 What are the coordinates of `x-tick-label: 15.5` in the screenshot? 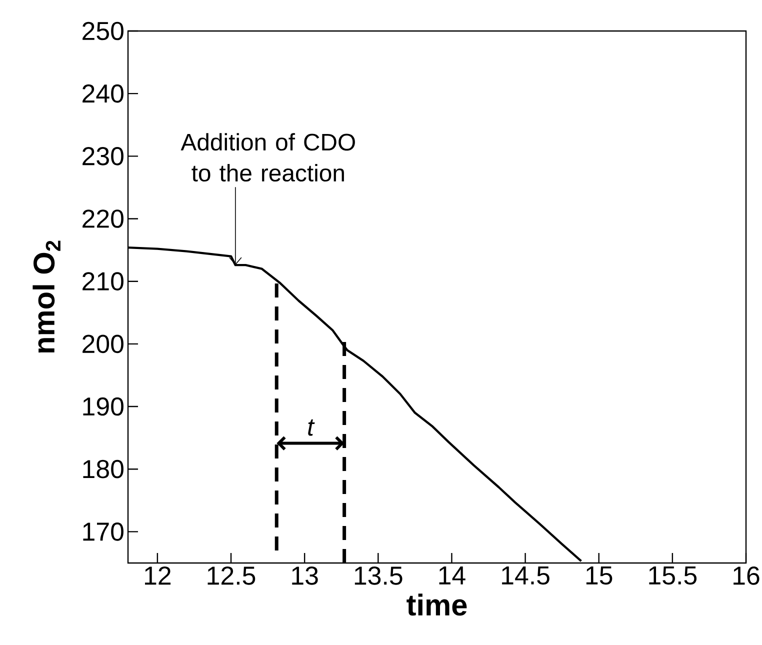 It's located at (673, 575).